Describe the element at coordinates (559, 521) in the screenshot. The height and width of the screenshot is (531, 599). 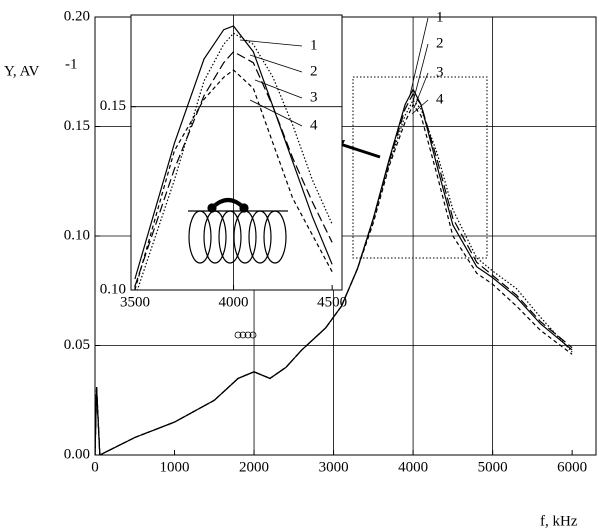
I see `x-axis-label: f, kHz` at that location.